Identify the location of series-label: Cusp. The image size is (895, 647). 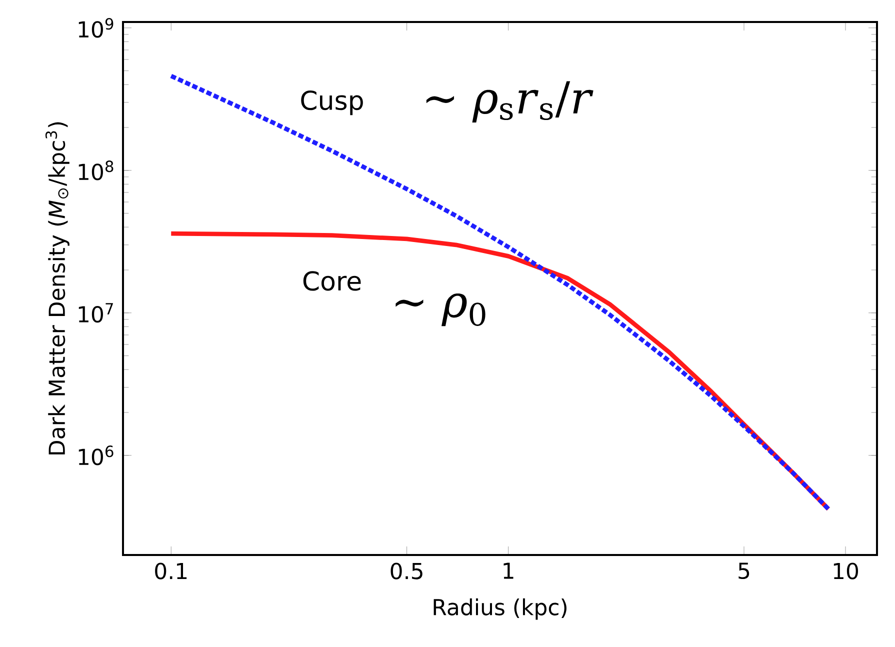
(332, 103).